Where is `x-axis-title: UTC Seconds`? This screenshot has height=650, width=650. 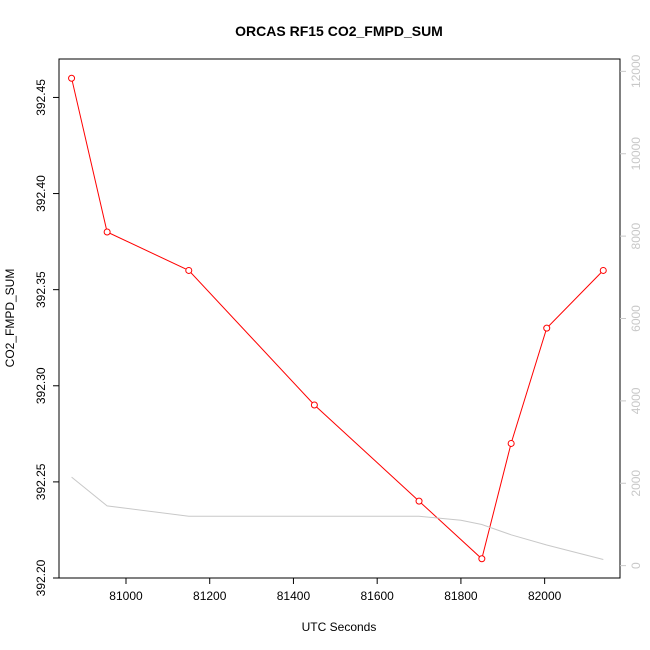
x-axis-title: UTC Seconds is located at coordinates (339, 627).